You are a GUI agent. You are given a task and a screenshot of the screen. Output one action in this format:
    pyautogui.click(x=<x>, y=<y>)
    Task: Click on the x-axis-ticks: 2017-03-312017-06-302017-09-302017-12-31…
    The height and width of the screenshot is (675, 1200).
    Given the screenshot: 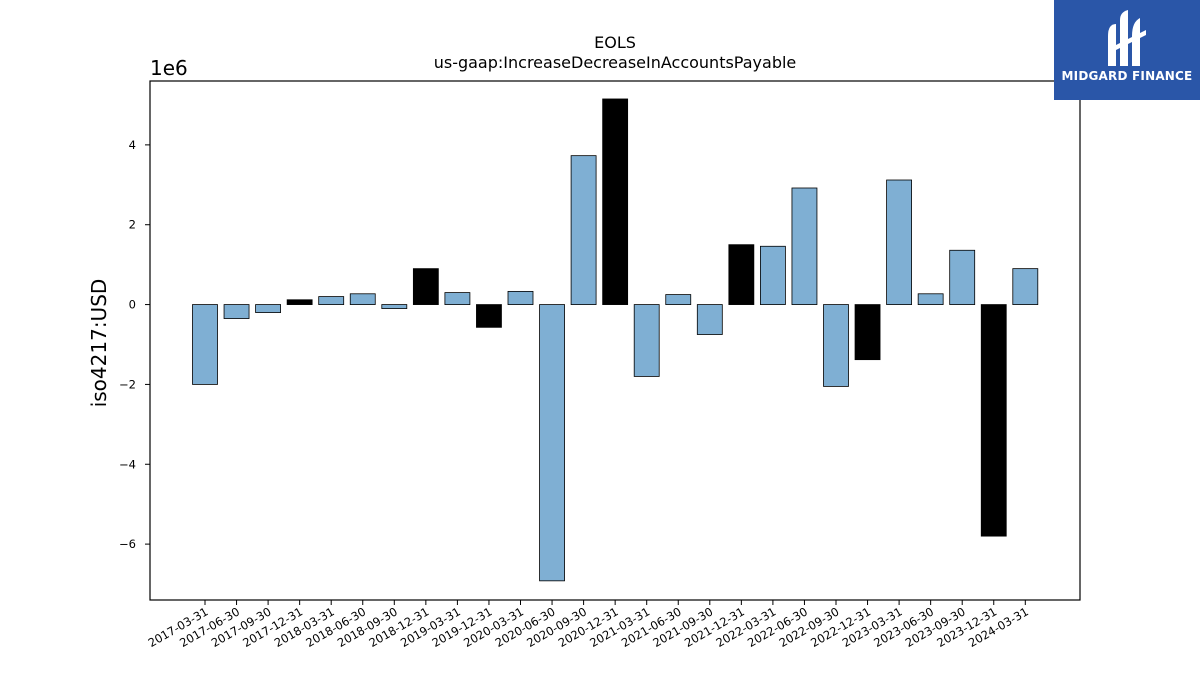 What is the action you would take?
    pyautogui.click(x=588, y=625)
    